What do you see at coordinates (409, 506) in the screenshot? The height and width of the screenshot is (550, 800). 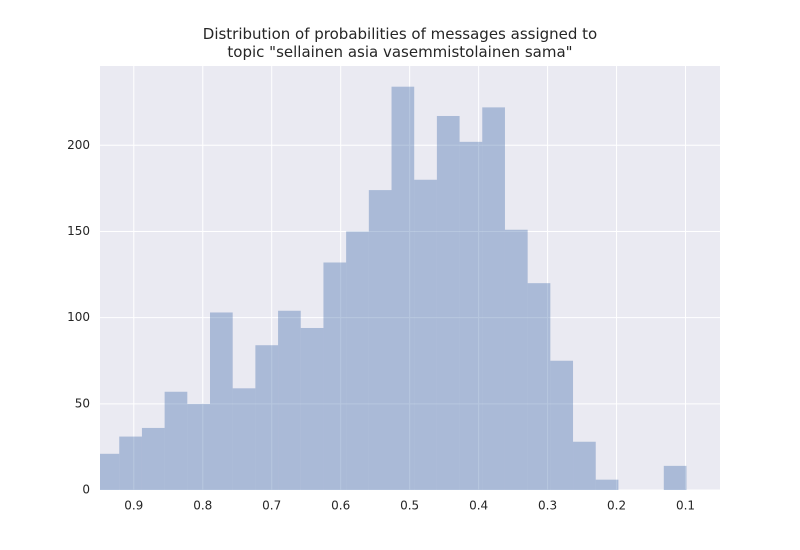 I see `x-tick-label: 0.5` at bounding box center [409, 506].